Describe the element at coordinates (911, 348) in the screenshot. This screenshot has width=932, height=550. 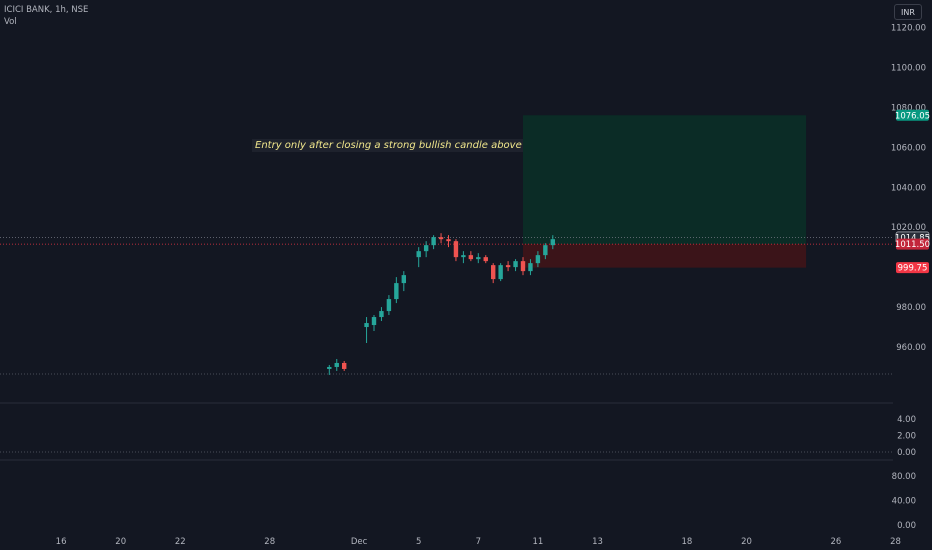
I see `price-tick-label: 960.00` at that location.